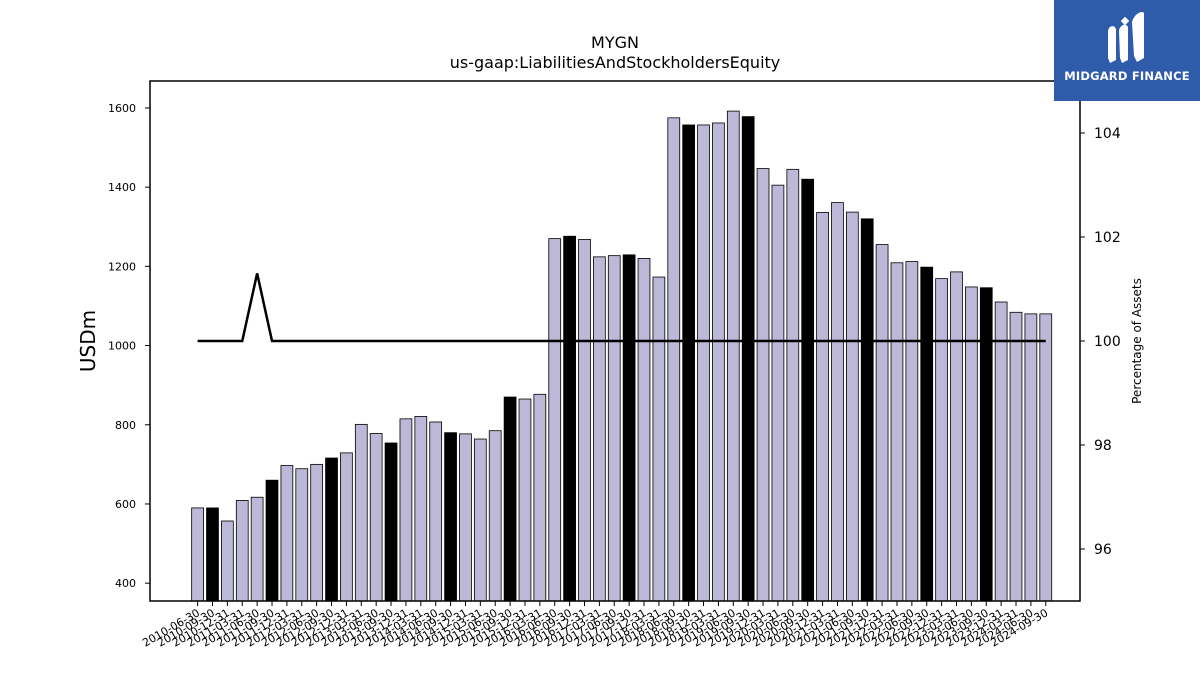  I want to click on chart-title: MYGN, so click(615, 42).